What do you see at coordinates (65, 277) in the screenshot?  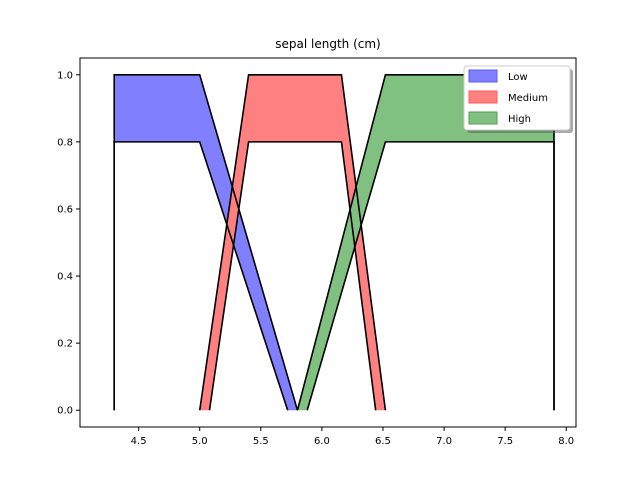 I see `y-tick-label: 0.4` at bounding box center [65, 277].